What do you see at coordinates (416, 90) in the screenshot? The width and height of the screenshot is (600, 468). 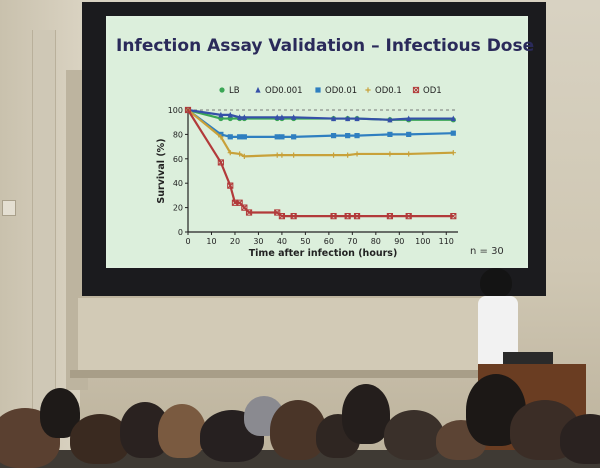 I see `legend-marker-OD1` at bounding box center [416, 90].